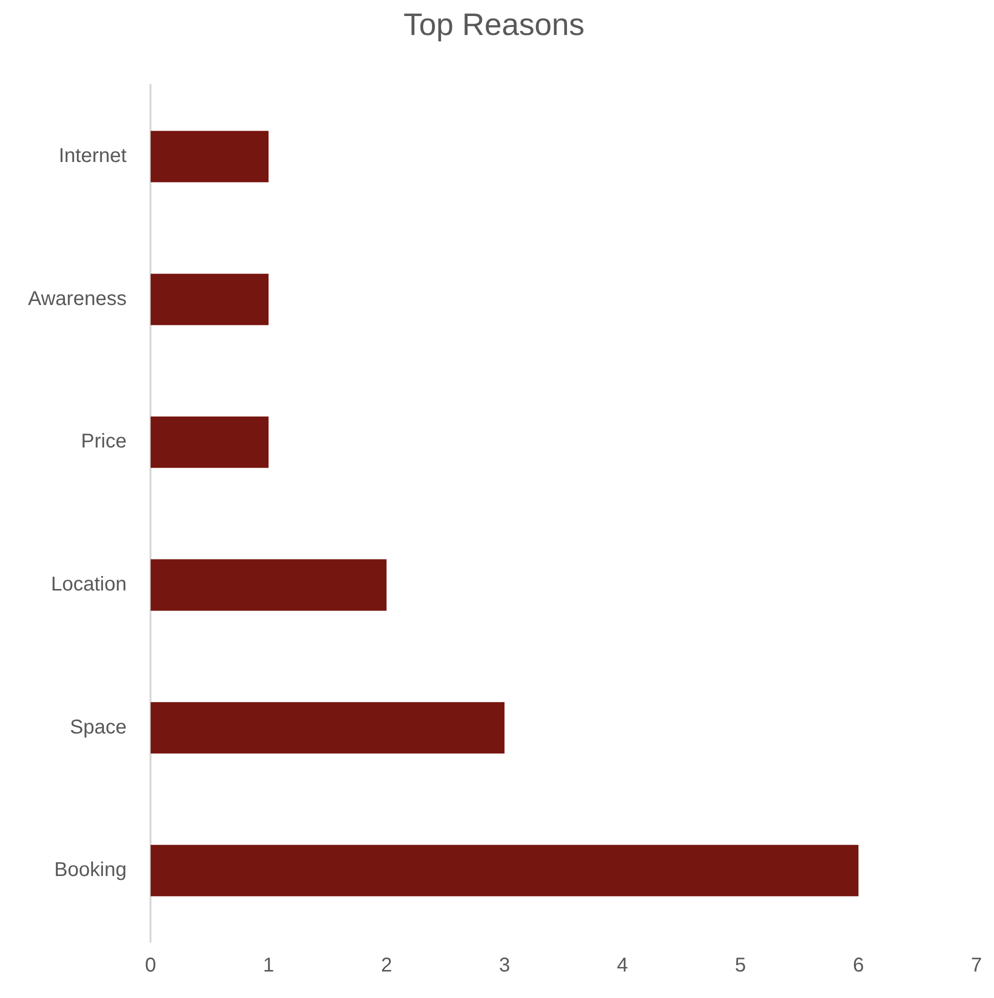 The height and width of the screenshot is (998, 994). What do you see at coordinates (90, 870) in the screenshot?
I see `y-tick-label: Booking` at bounding box center [90, 870].